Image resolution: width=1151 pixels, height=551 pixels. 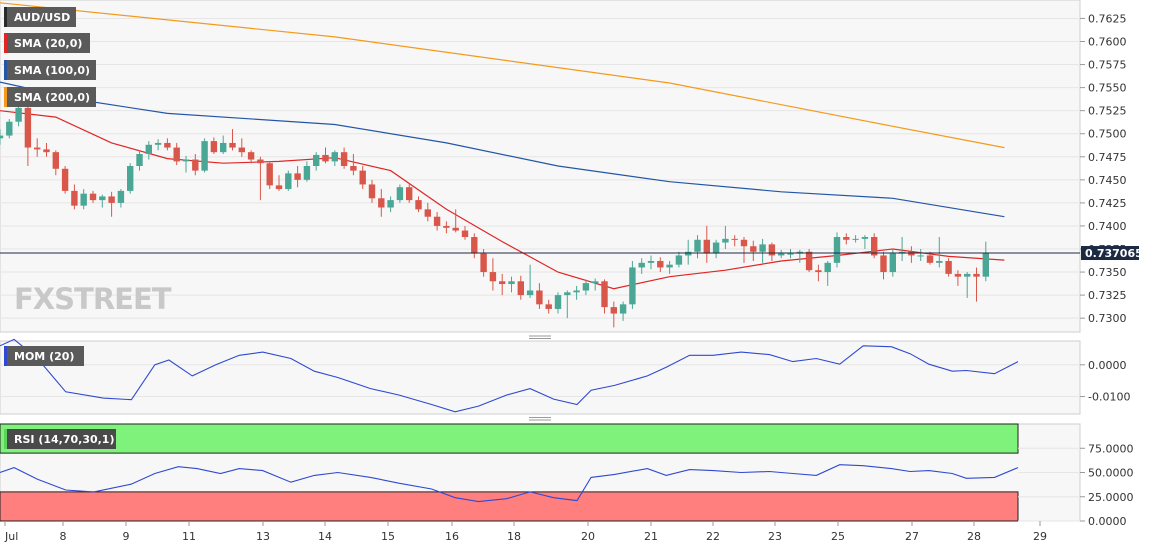 I want to click on rsi-tick-label: 0.0000, so click(x=1107, y=521).